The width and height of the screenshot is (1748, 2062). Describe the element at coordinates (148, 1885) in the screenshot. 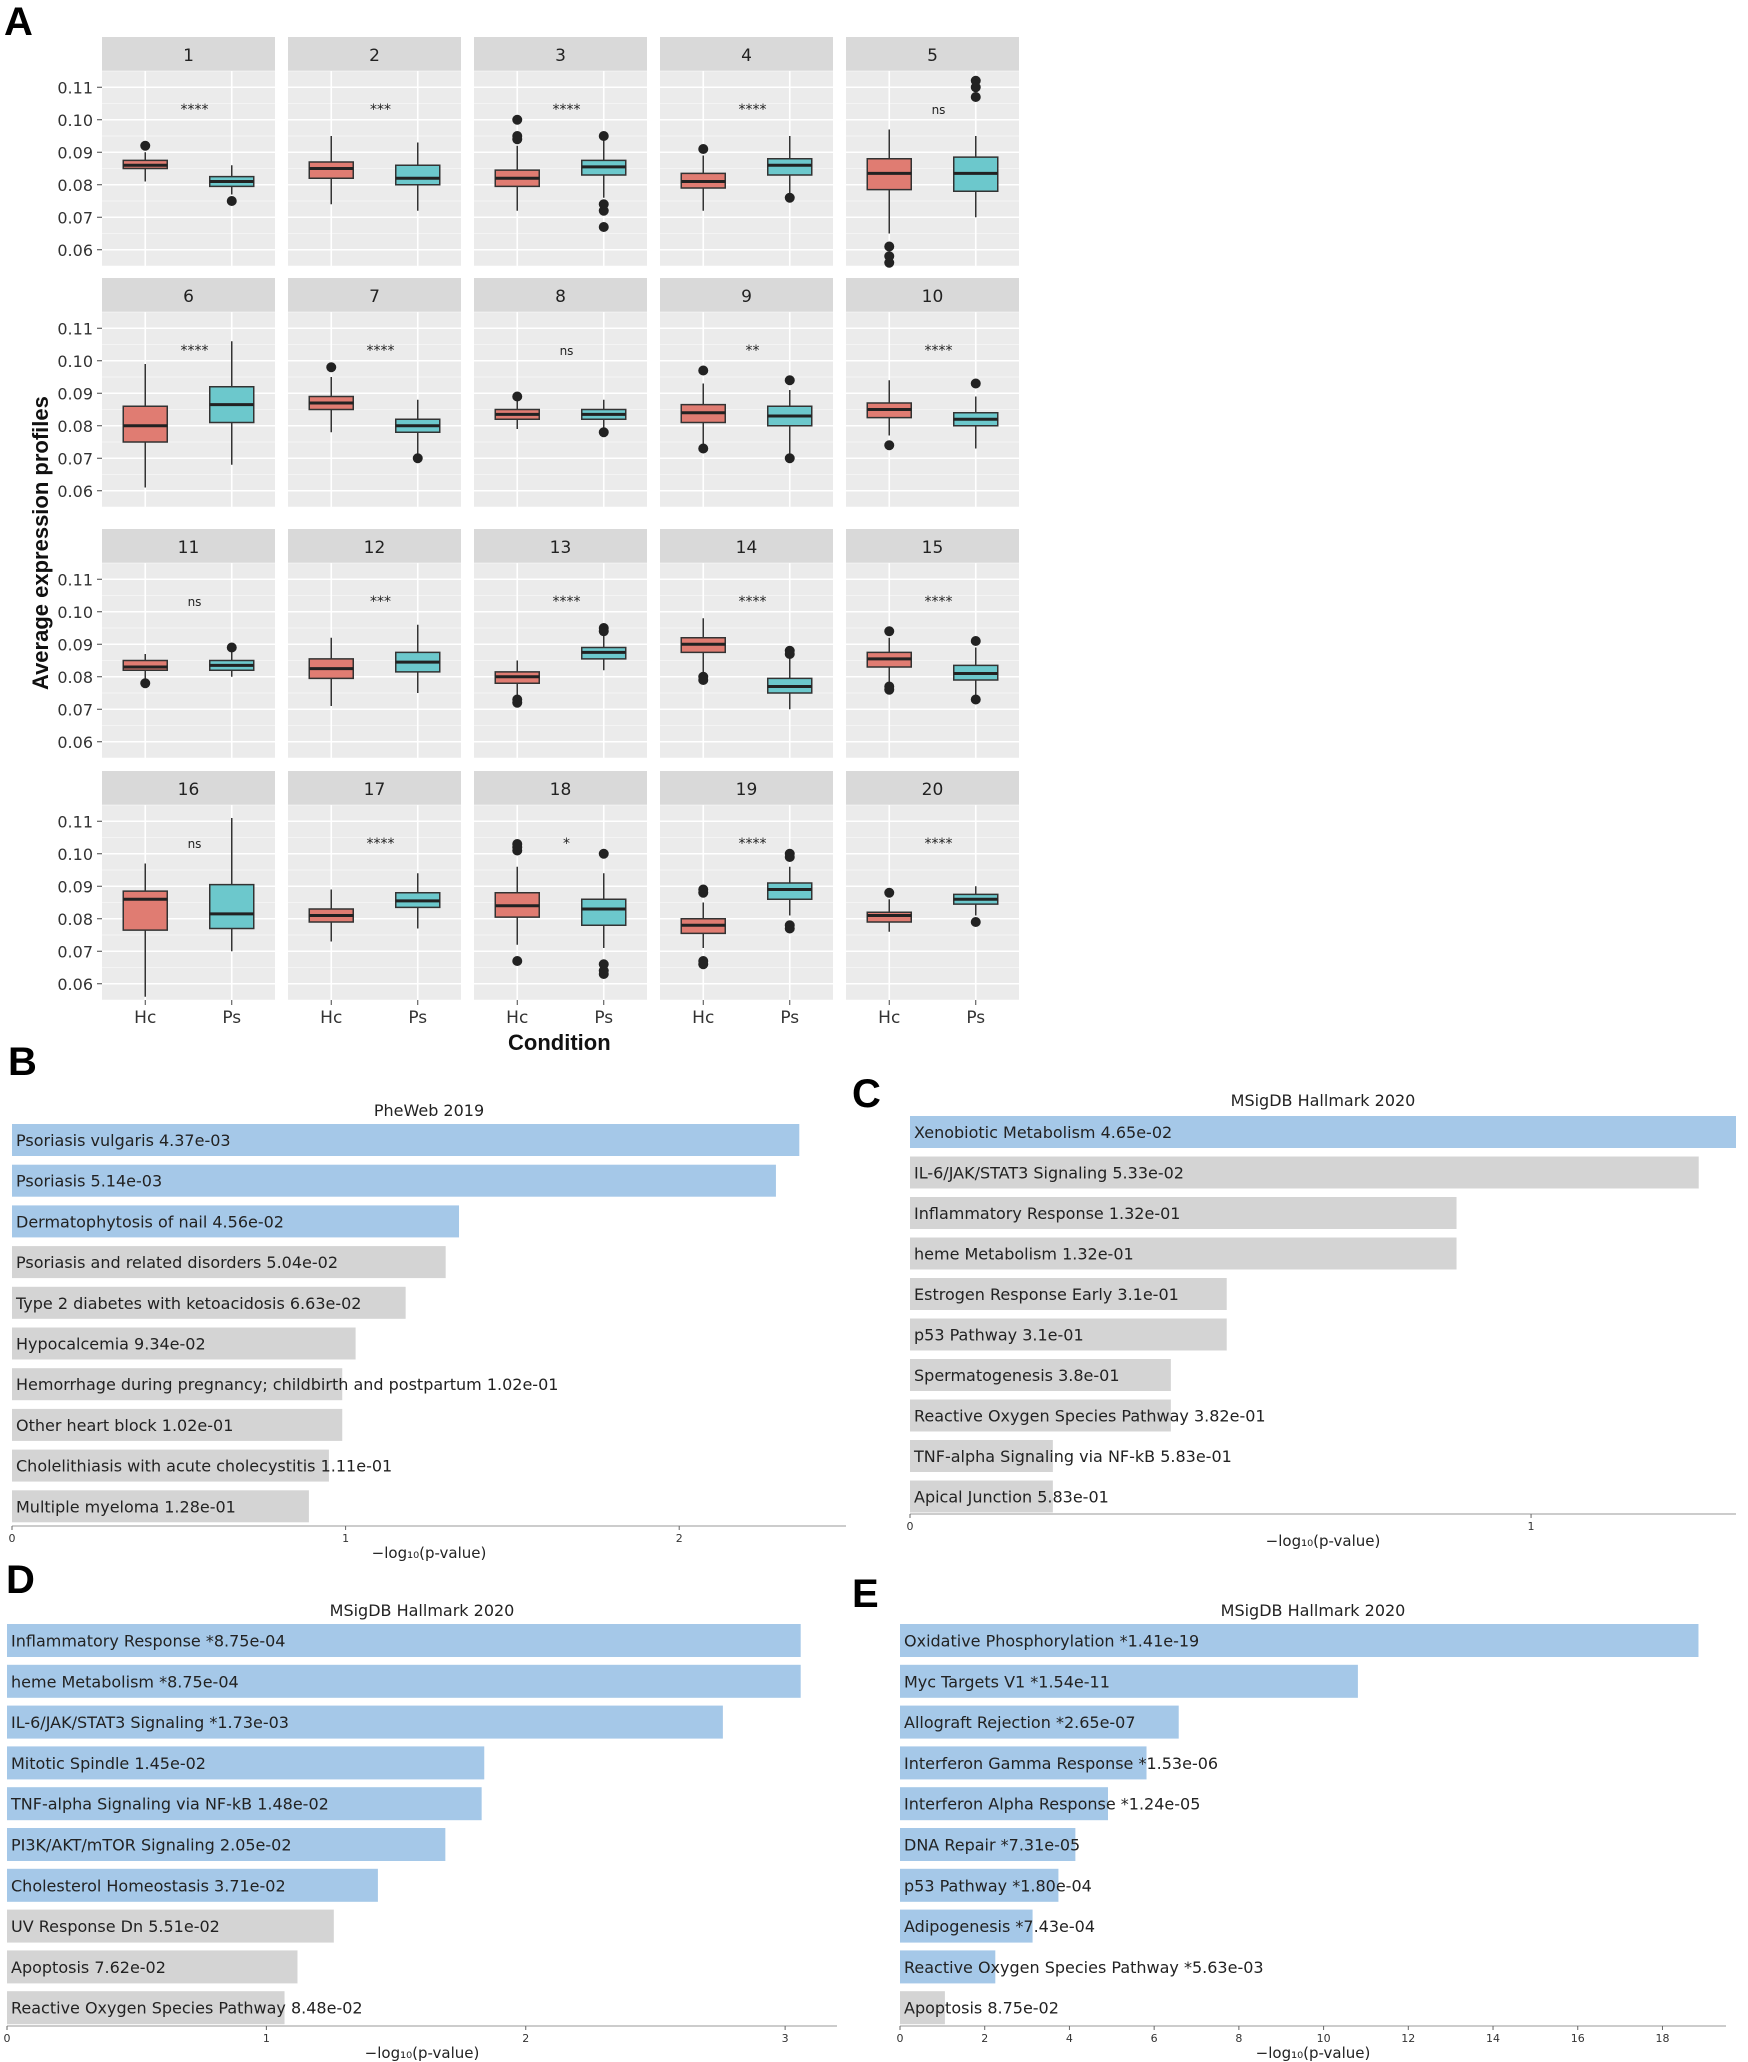

I see `bar-label: Cholesterol Homeostasis 3.71e-02` at that location.